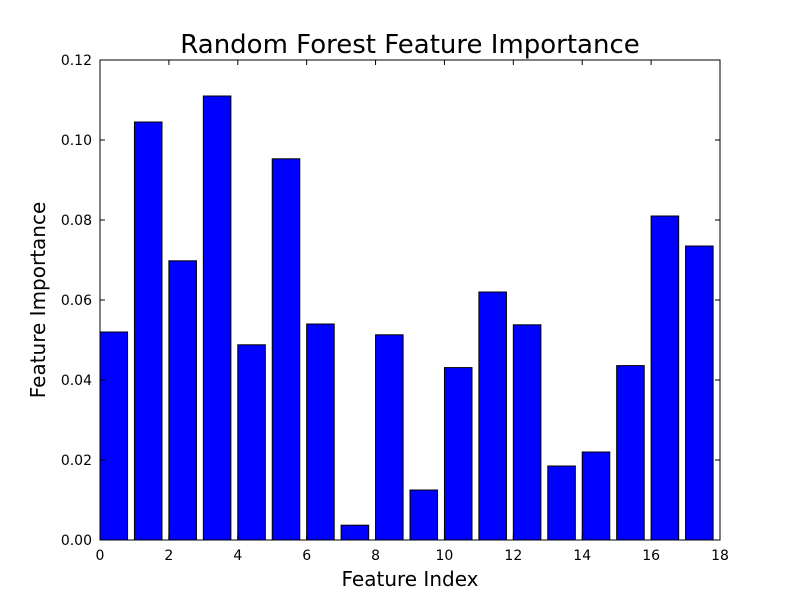 The width and height of the screenshot is (800, 600). What do you see at coordinates (76, 61) in the screenshot?
I see `y-tick-label: 0.12` at bounding box center [76, 61].